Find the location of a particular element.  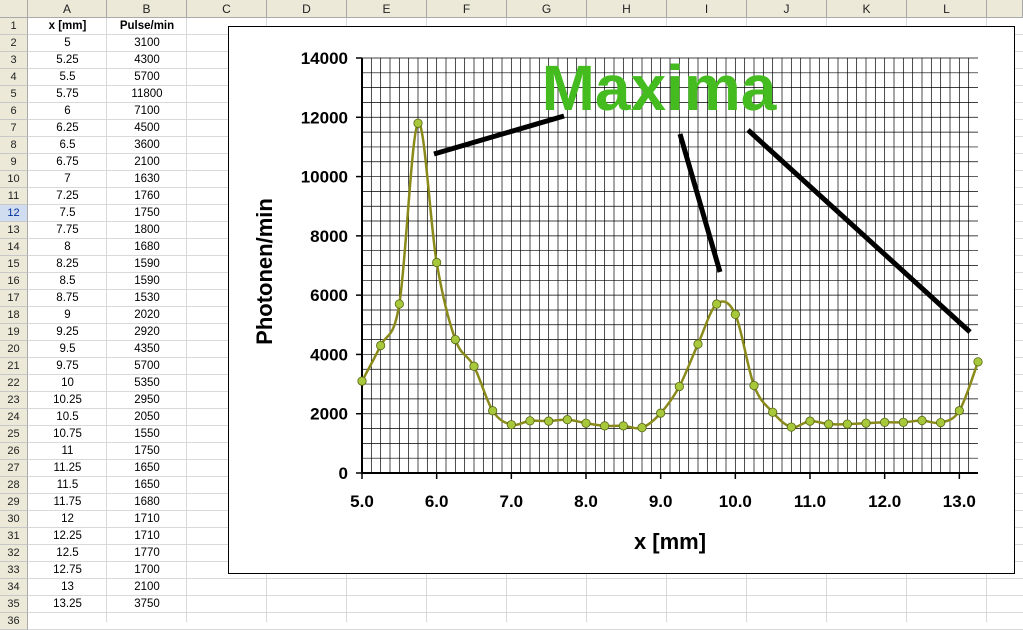

cell-x-value: 11.75 is located at coordinates (67, 502).